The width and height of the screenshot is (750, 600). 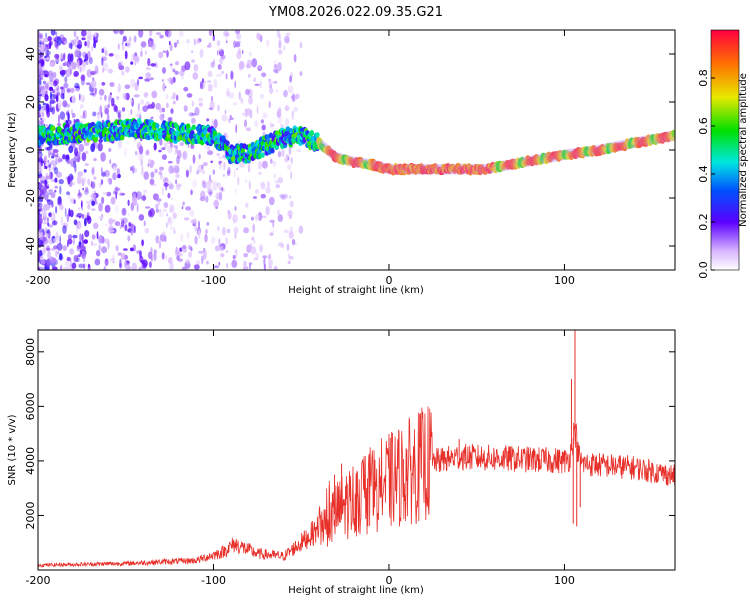 I want to click on snr-ytick-label: 6000, so click(x=30, y=406).